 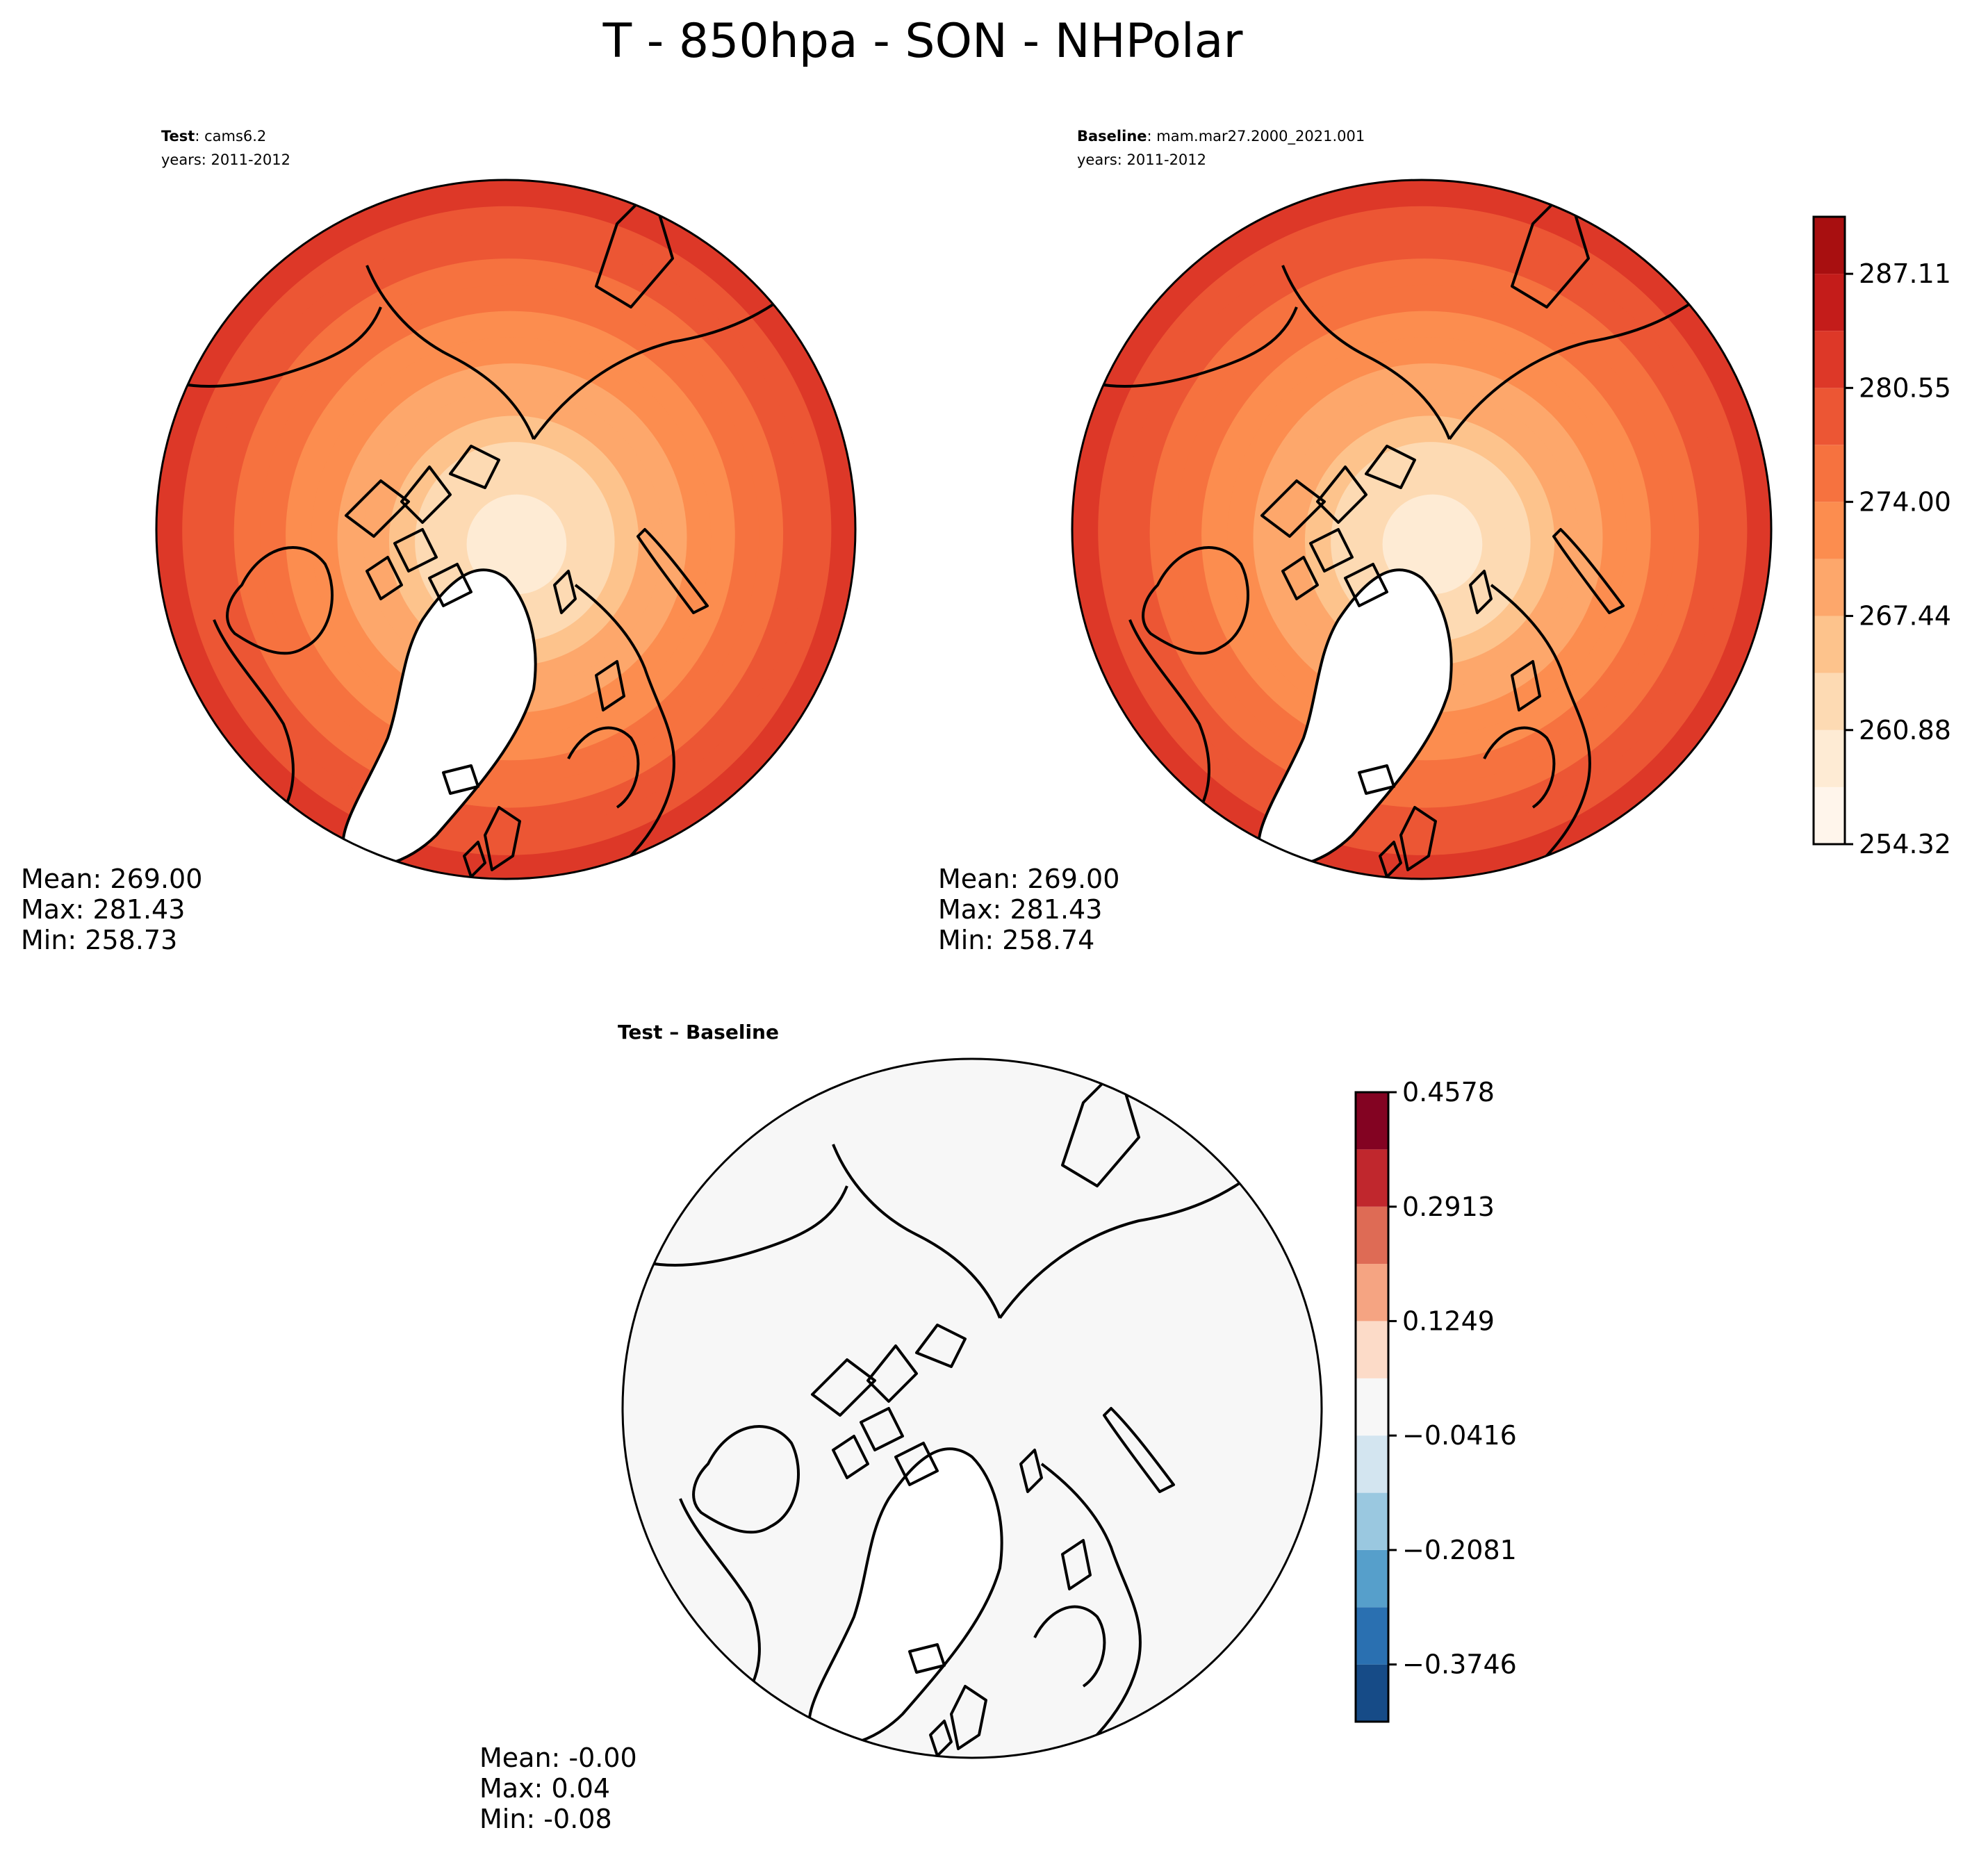 I want to click on test-map, so click(x=505, y=529).